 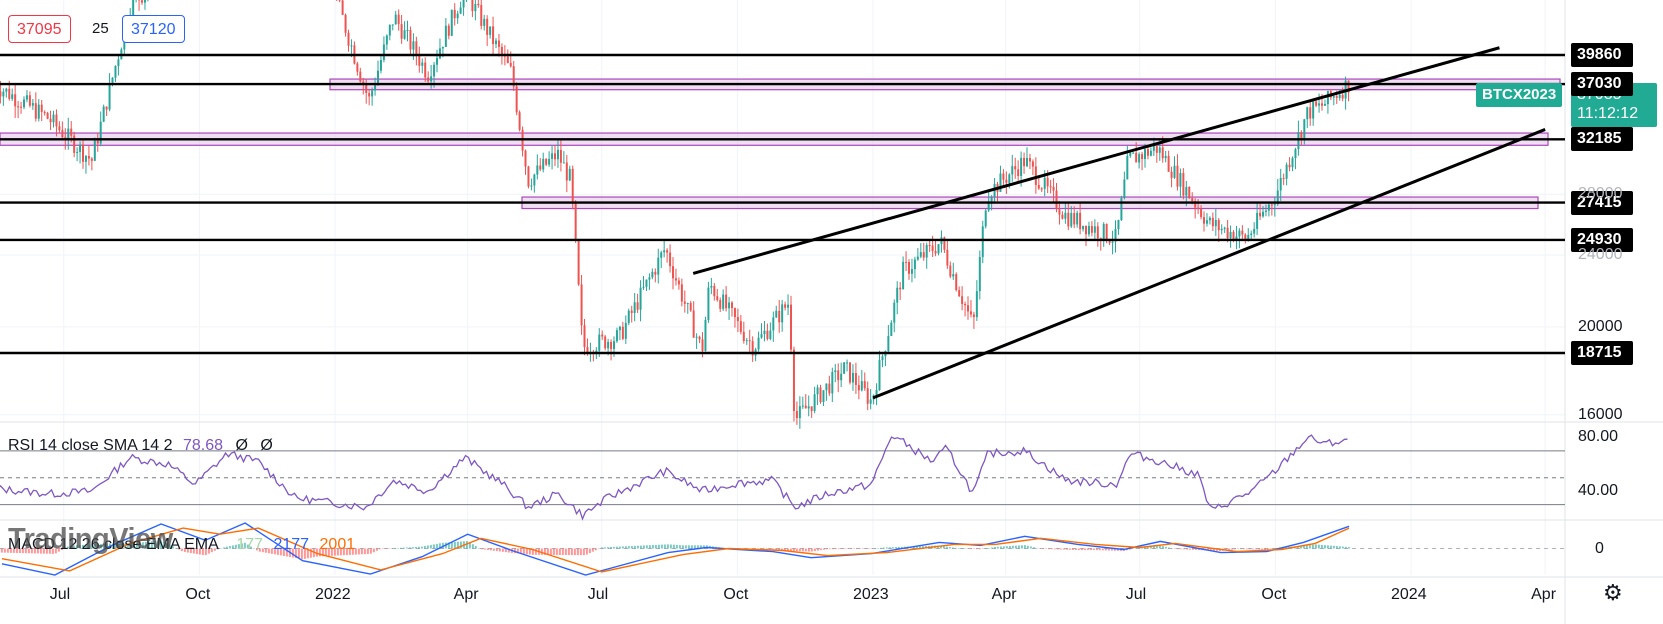 I want to click on macd-legend: MACD 12 26 close EMA EMA 177 2177 2001, so click(x=181, y=545).